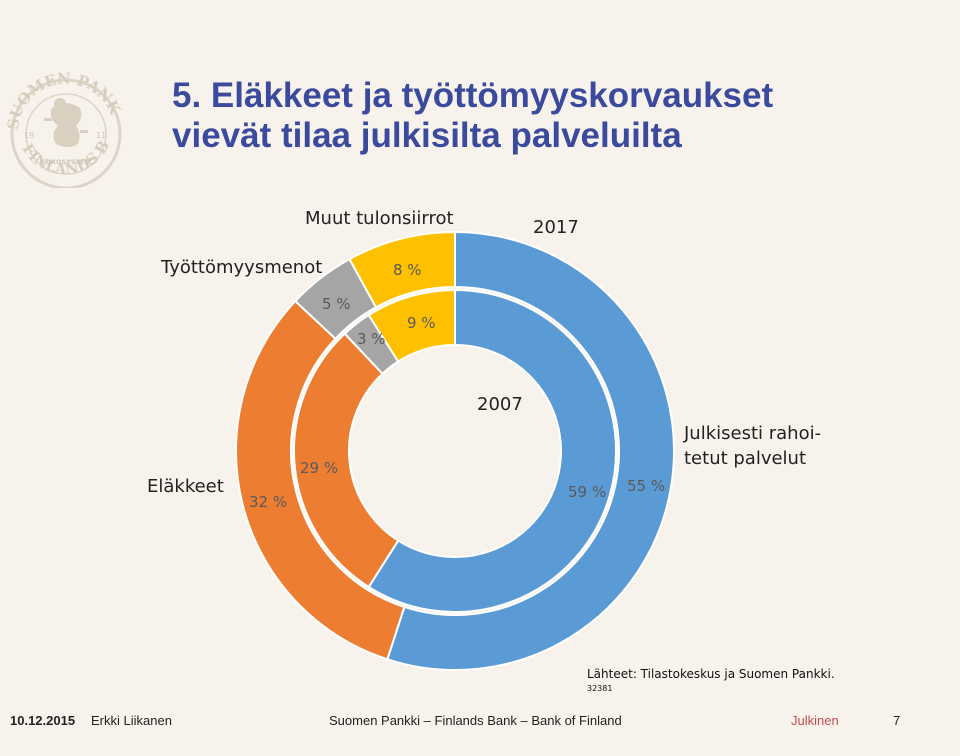 This screenshot has width=960, height=756. Describe the element at coordinates (407, 270) in the screenshot. I see `data-label-2017-other: 8 %` at that location.